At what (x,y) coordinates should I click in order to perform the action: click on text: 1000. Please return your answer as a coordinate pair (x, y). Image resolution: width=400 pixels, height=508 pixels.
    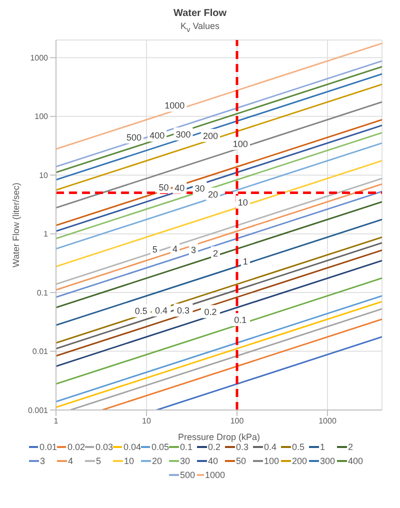
    Looking at the image, I should click on (174, 105).